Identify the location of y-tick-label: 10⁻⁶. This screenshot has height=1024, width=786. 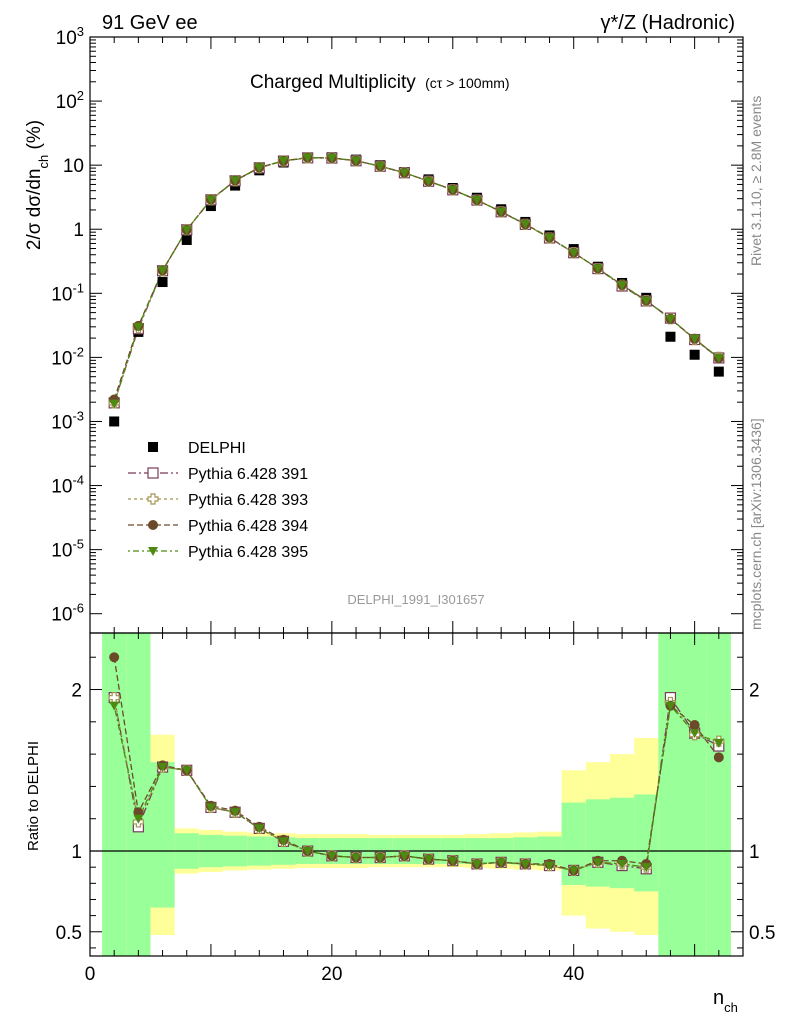
(67, 613).